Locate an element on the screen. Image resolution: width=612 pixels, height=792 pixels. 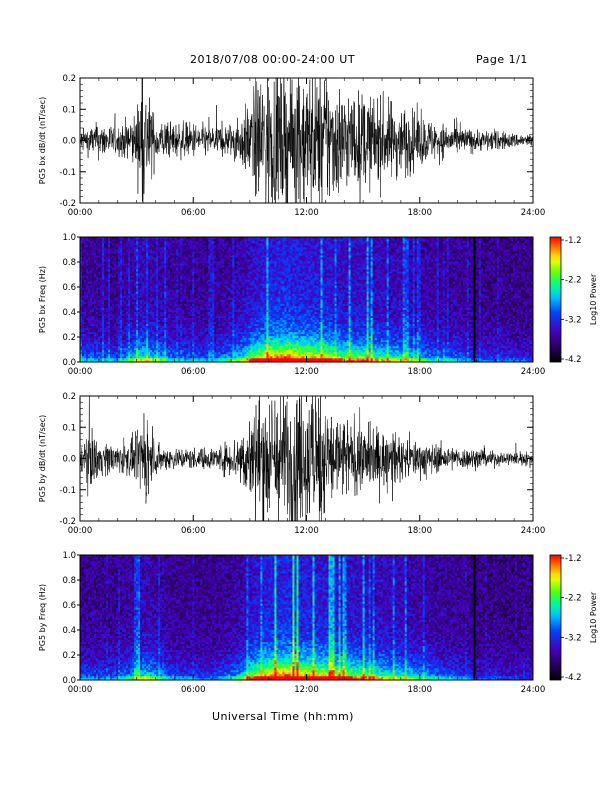
x-tick-label: 24:00 is located at coordinates (533, 213).